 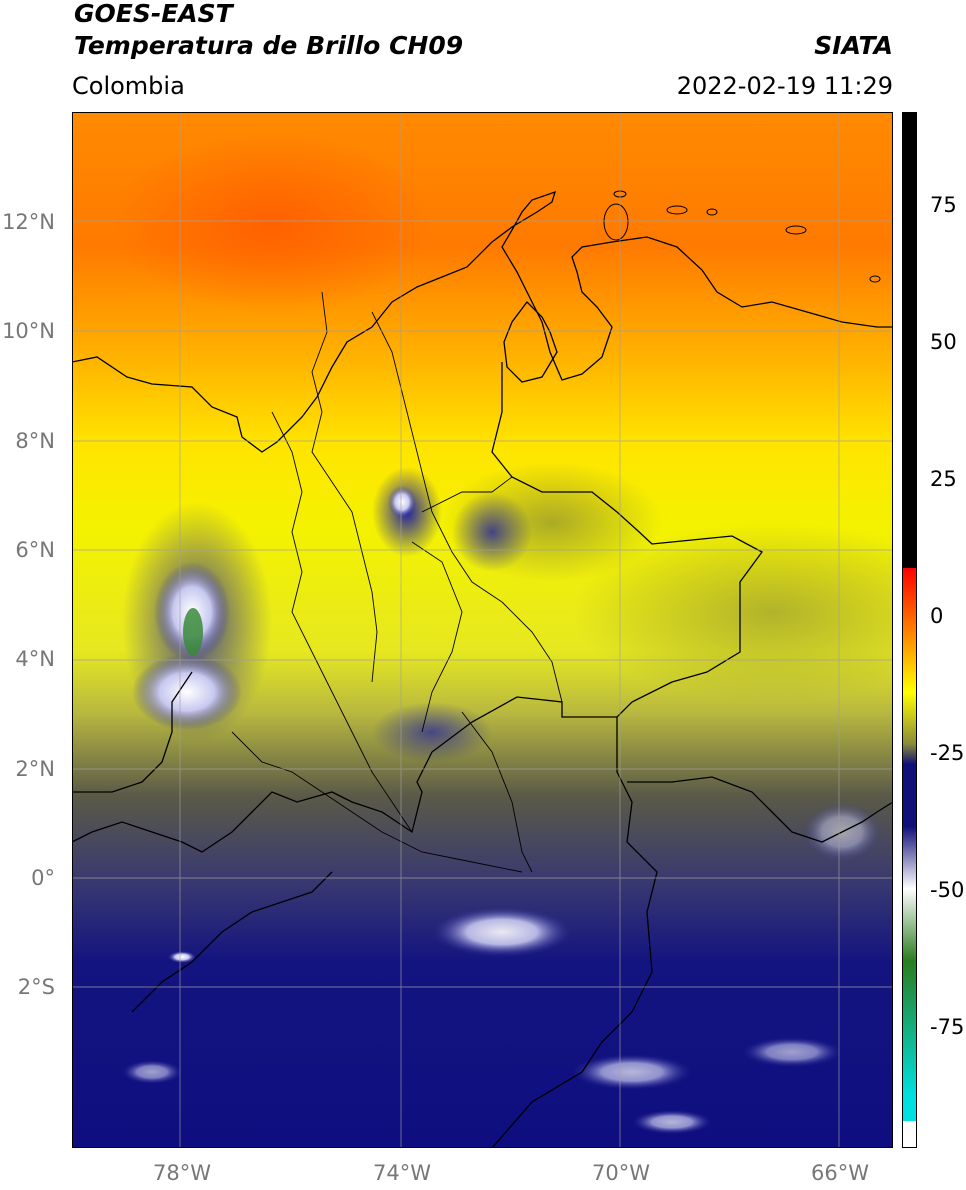 I want to click on cbar-tick-minus50: -50, so click(x=947, y=890).